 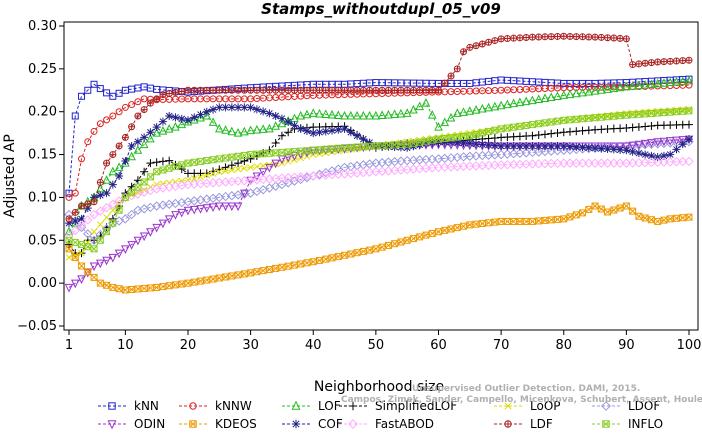 I want to click on y-tick-label: 0.05, so click(x=42, y=240).